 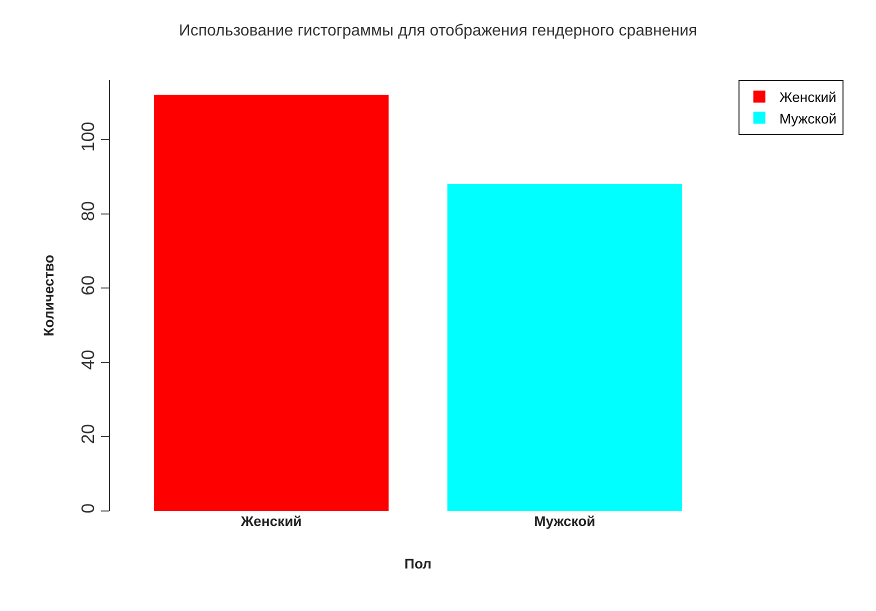 What do you see at coordinates (807, 97) in the screenshot?
I see `legend-label: Женский` at bounding box center [807, 97].